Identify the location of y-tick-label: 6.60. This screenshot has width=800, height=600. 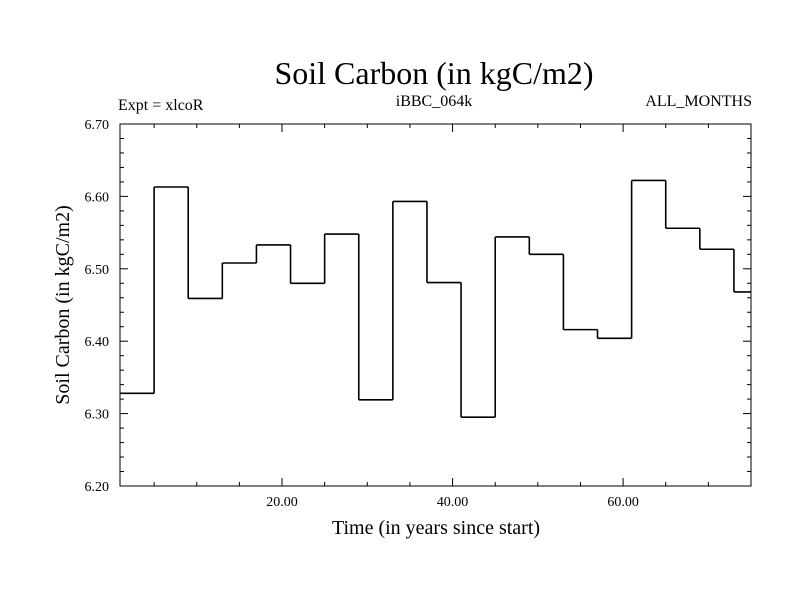
(97, 197).